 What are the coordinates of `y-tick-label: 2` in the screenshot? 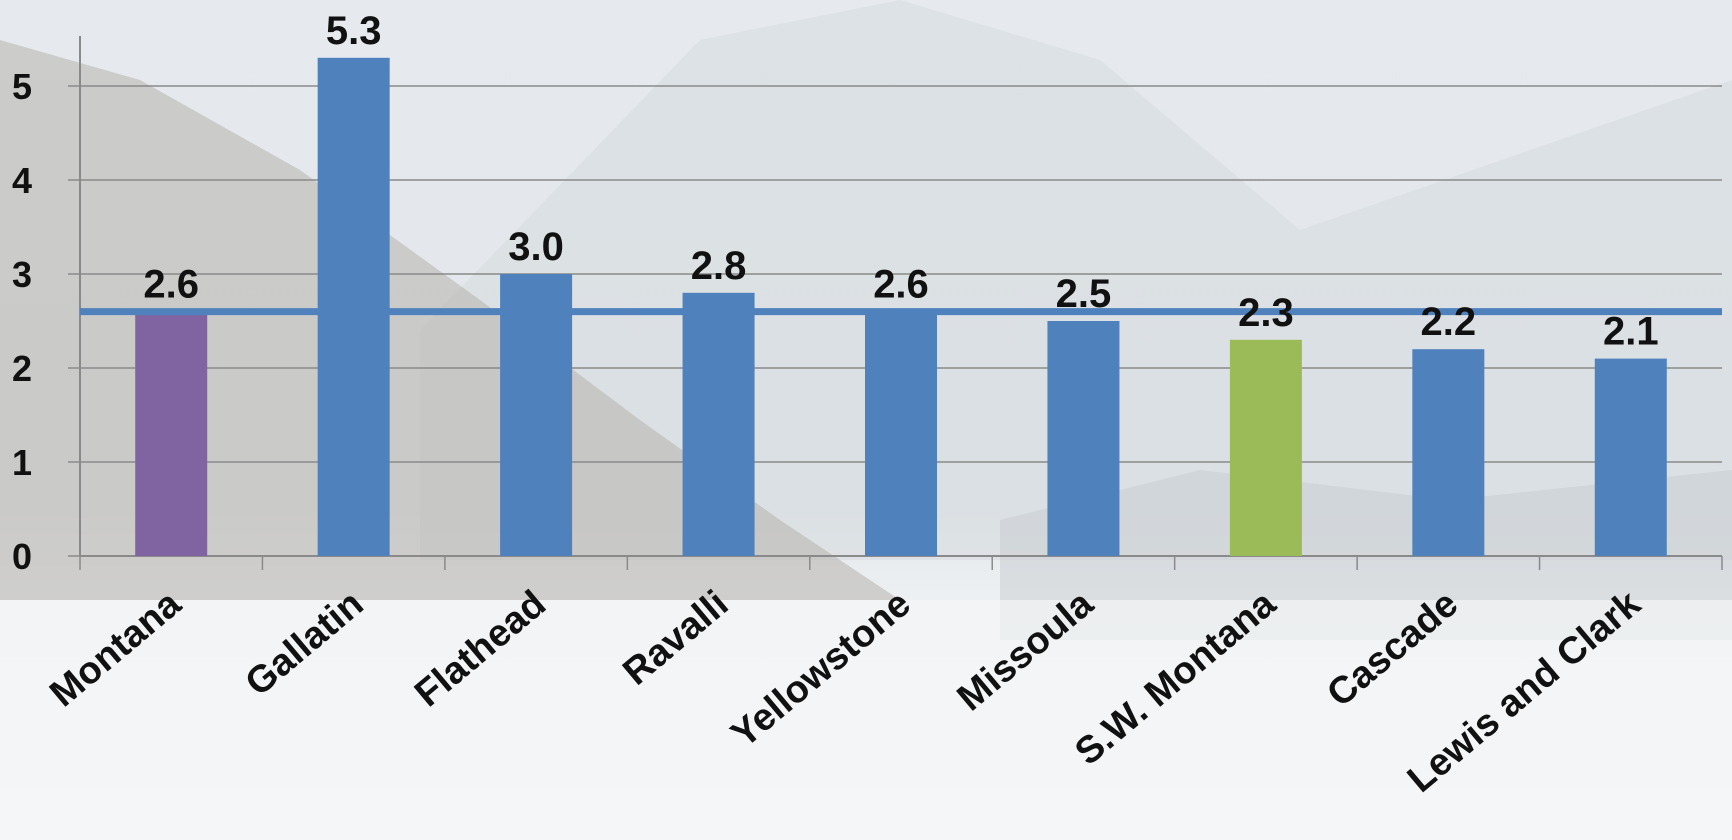 It's located at (22, 368).